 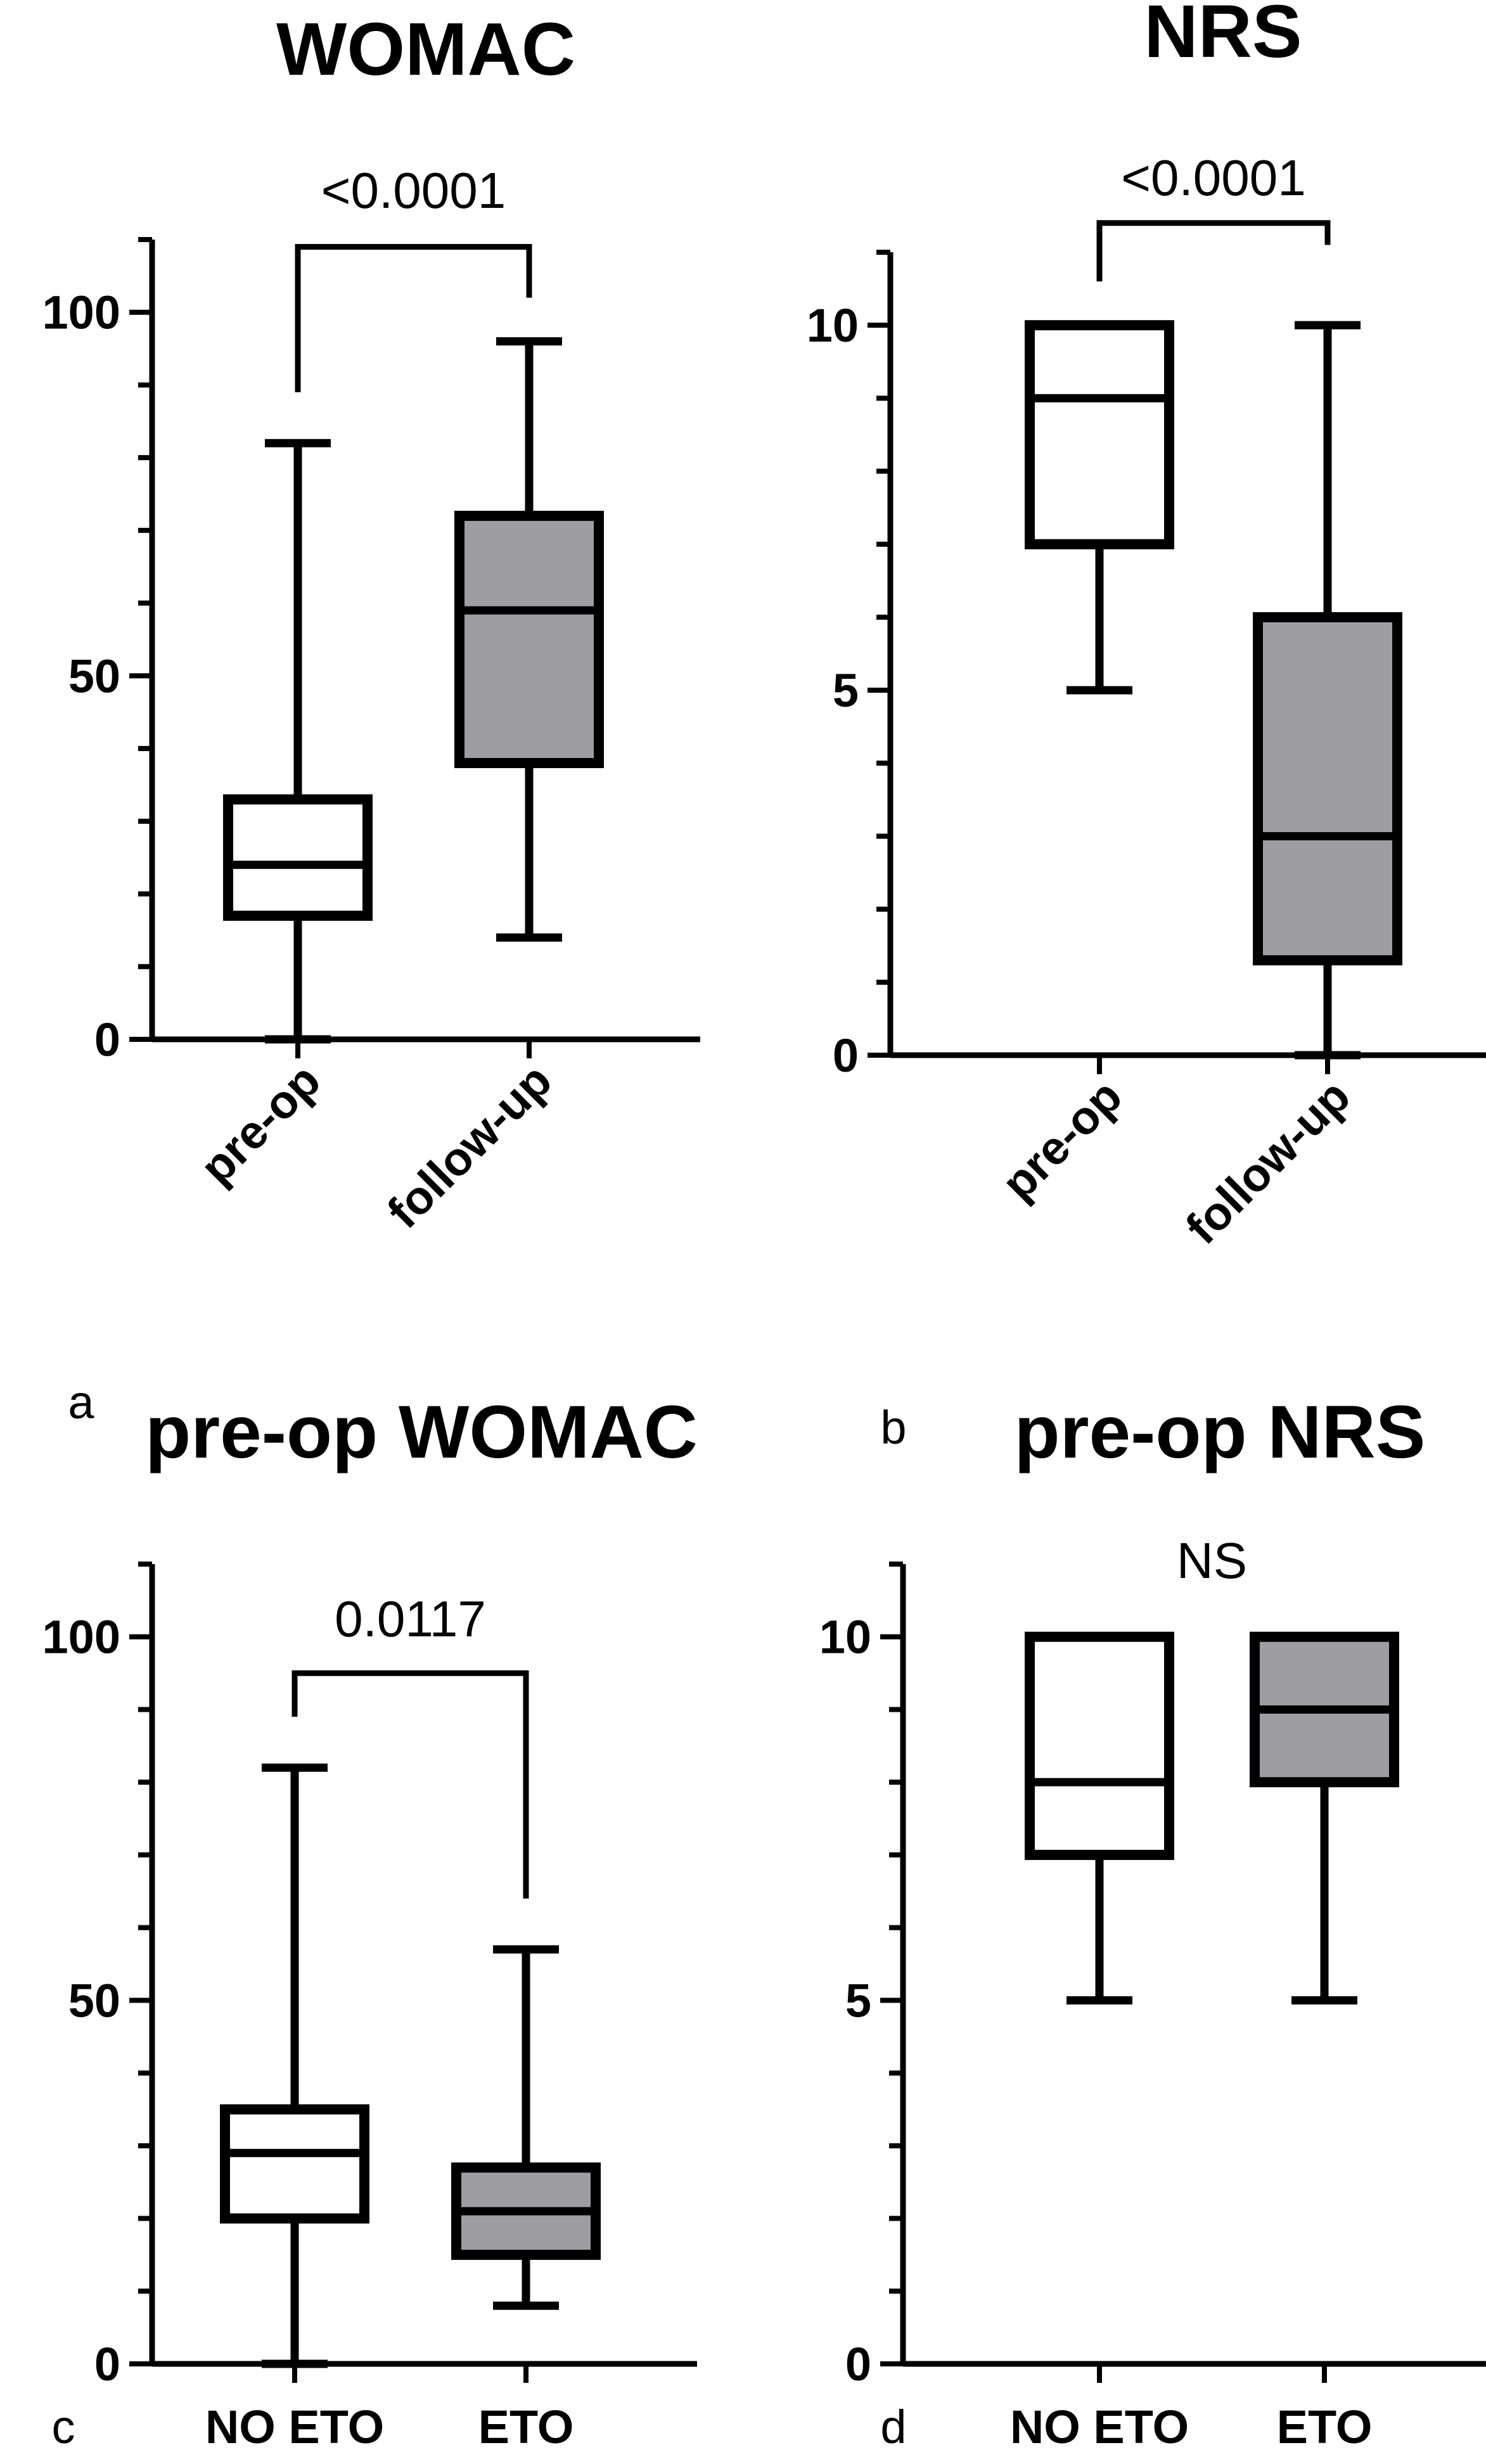 What do you see at coordinates (893, 2427) in the screenshot?
I see `panel-label-d: d` at bounding box center [893, 2427].